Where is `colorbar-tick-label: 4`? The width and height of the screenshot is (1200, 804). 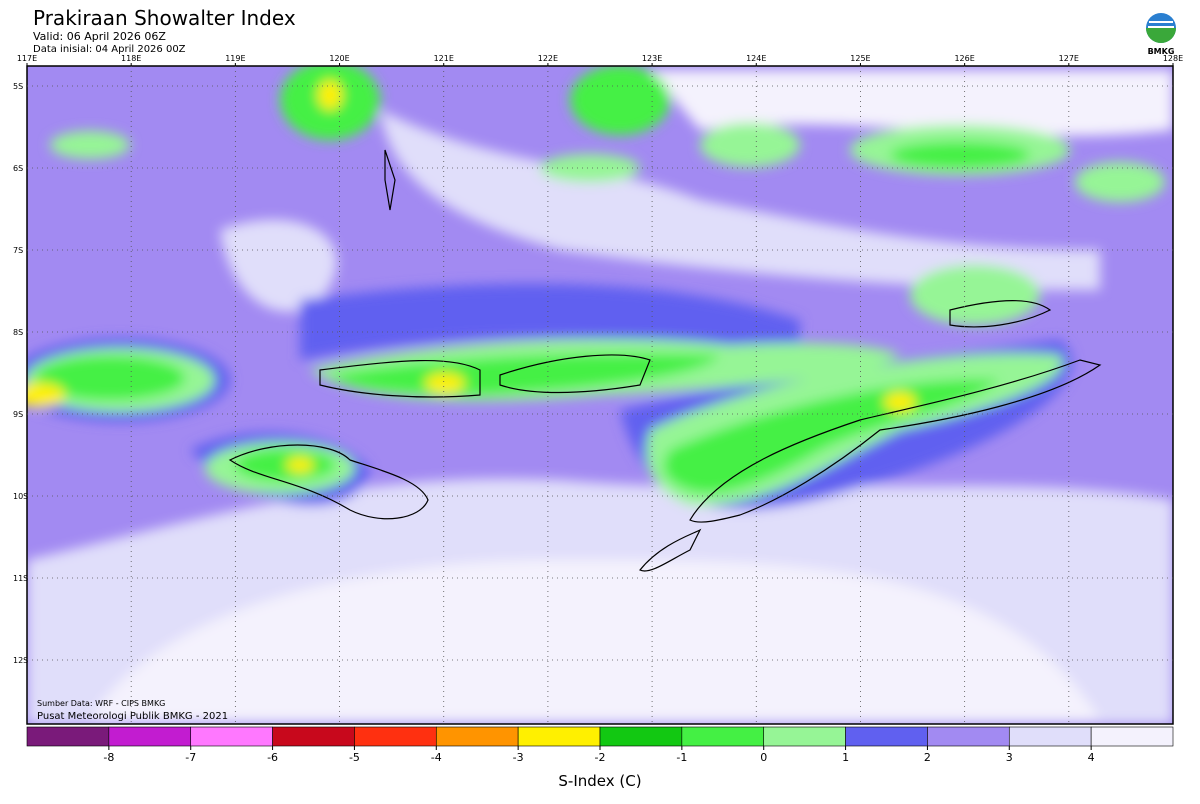
colorbar-tick-label: 4 is located at coordinates (1091, 757).